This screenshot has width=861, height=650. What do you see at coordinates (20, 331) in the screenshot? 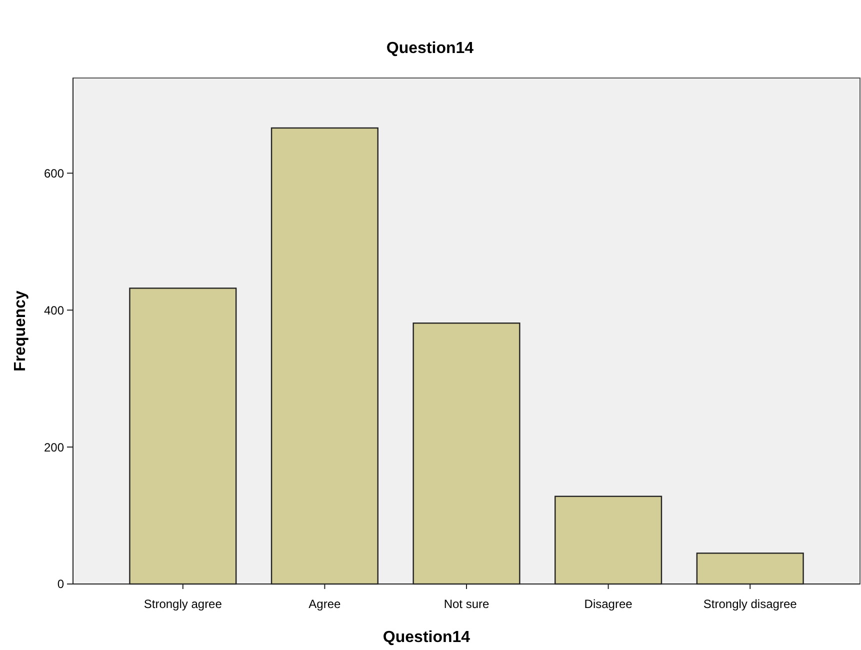
I see `y-axis-title: Frequency` at bounding box center [20, 331].